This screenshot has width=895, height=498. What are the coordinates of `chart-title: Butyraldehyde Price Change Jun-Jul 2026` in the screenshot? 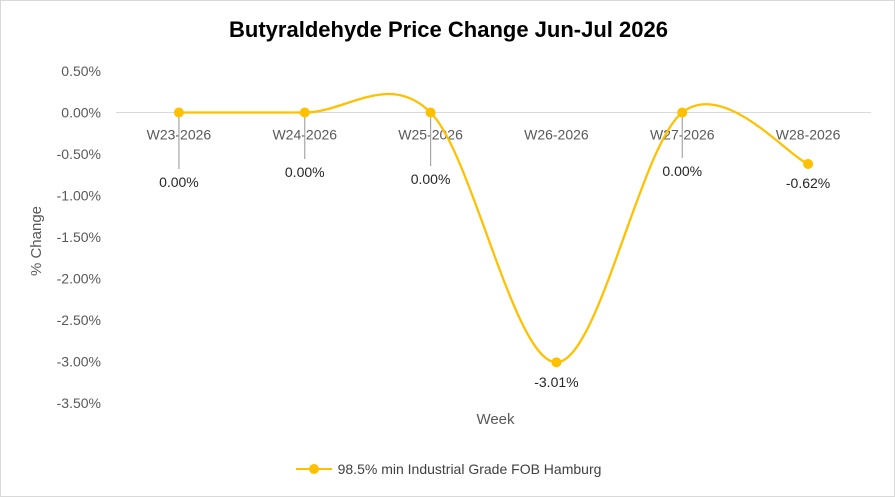 It's located at (448, 29).